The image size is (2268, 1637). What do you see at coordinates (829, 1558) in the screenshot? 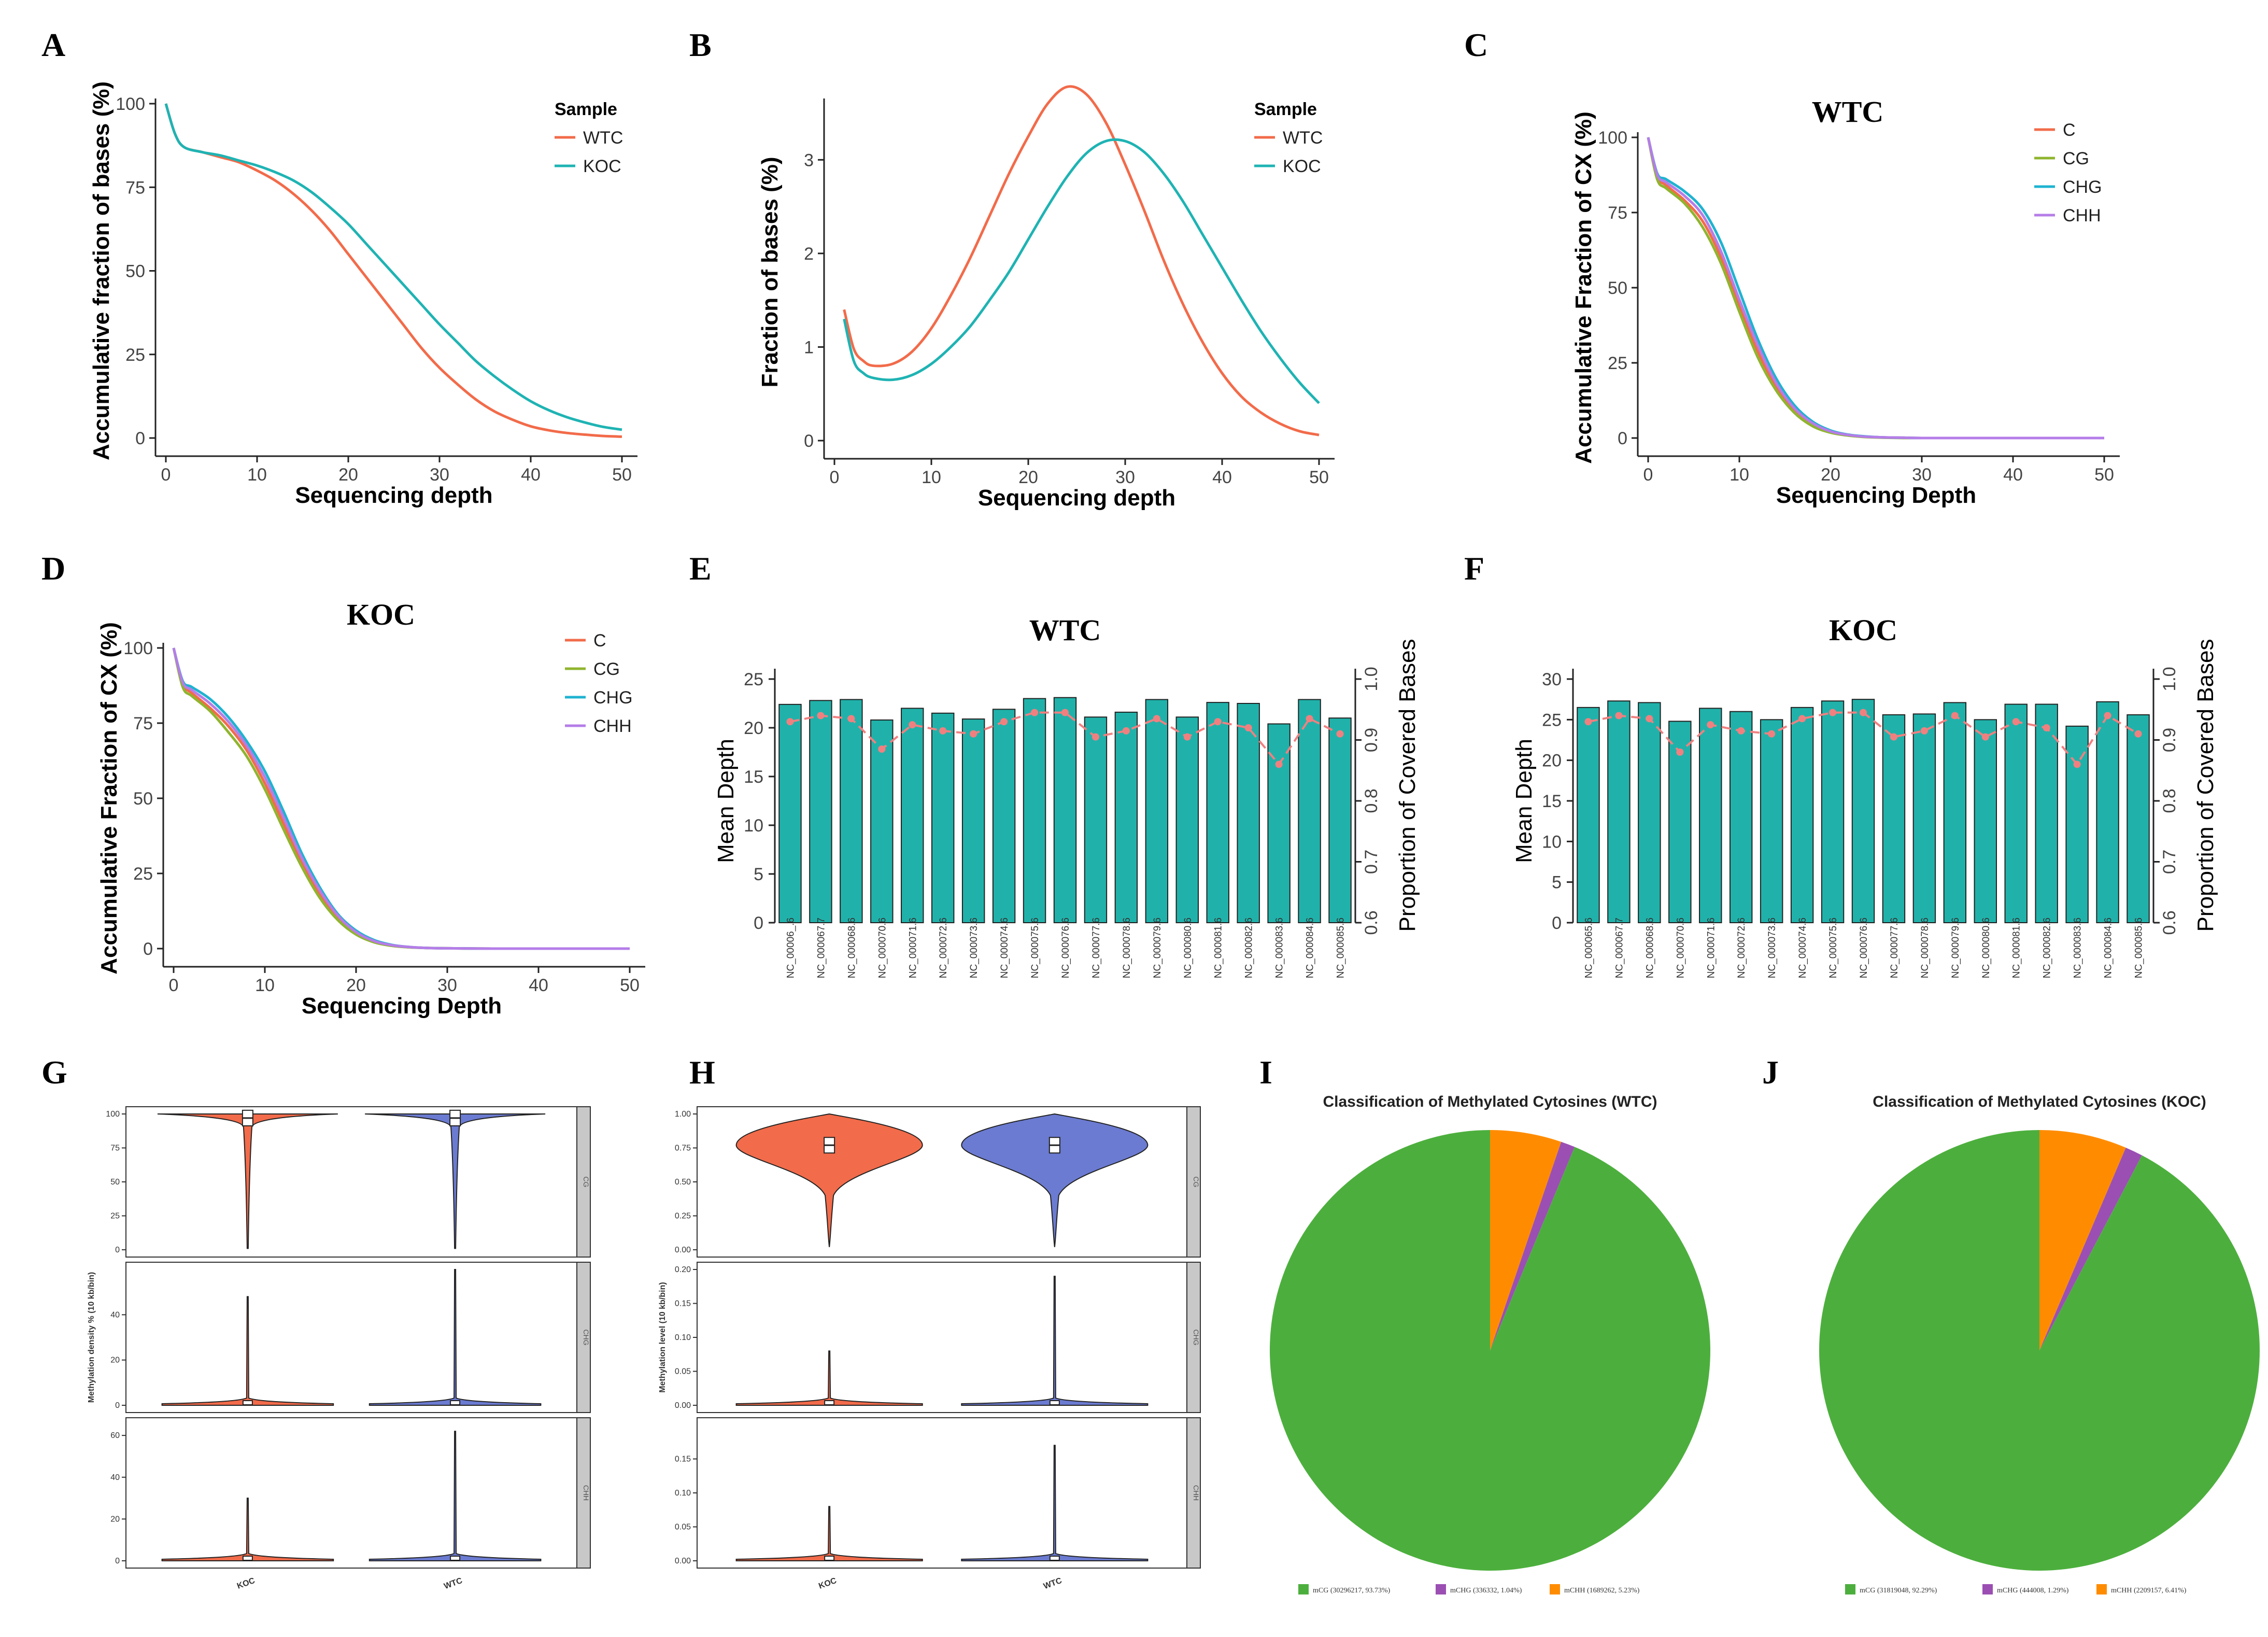
I see `boxplot-koc` at bounding box center [829, 1558].